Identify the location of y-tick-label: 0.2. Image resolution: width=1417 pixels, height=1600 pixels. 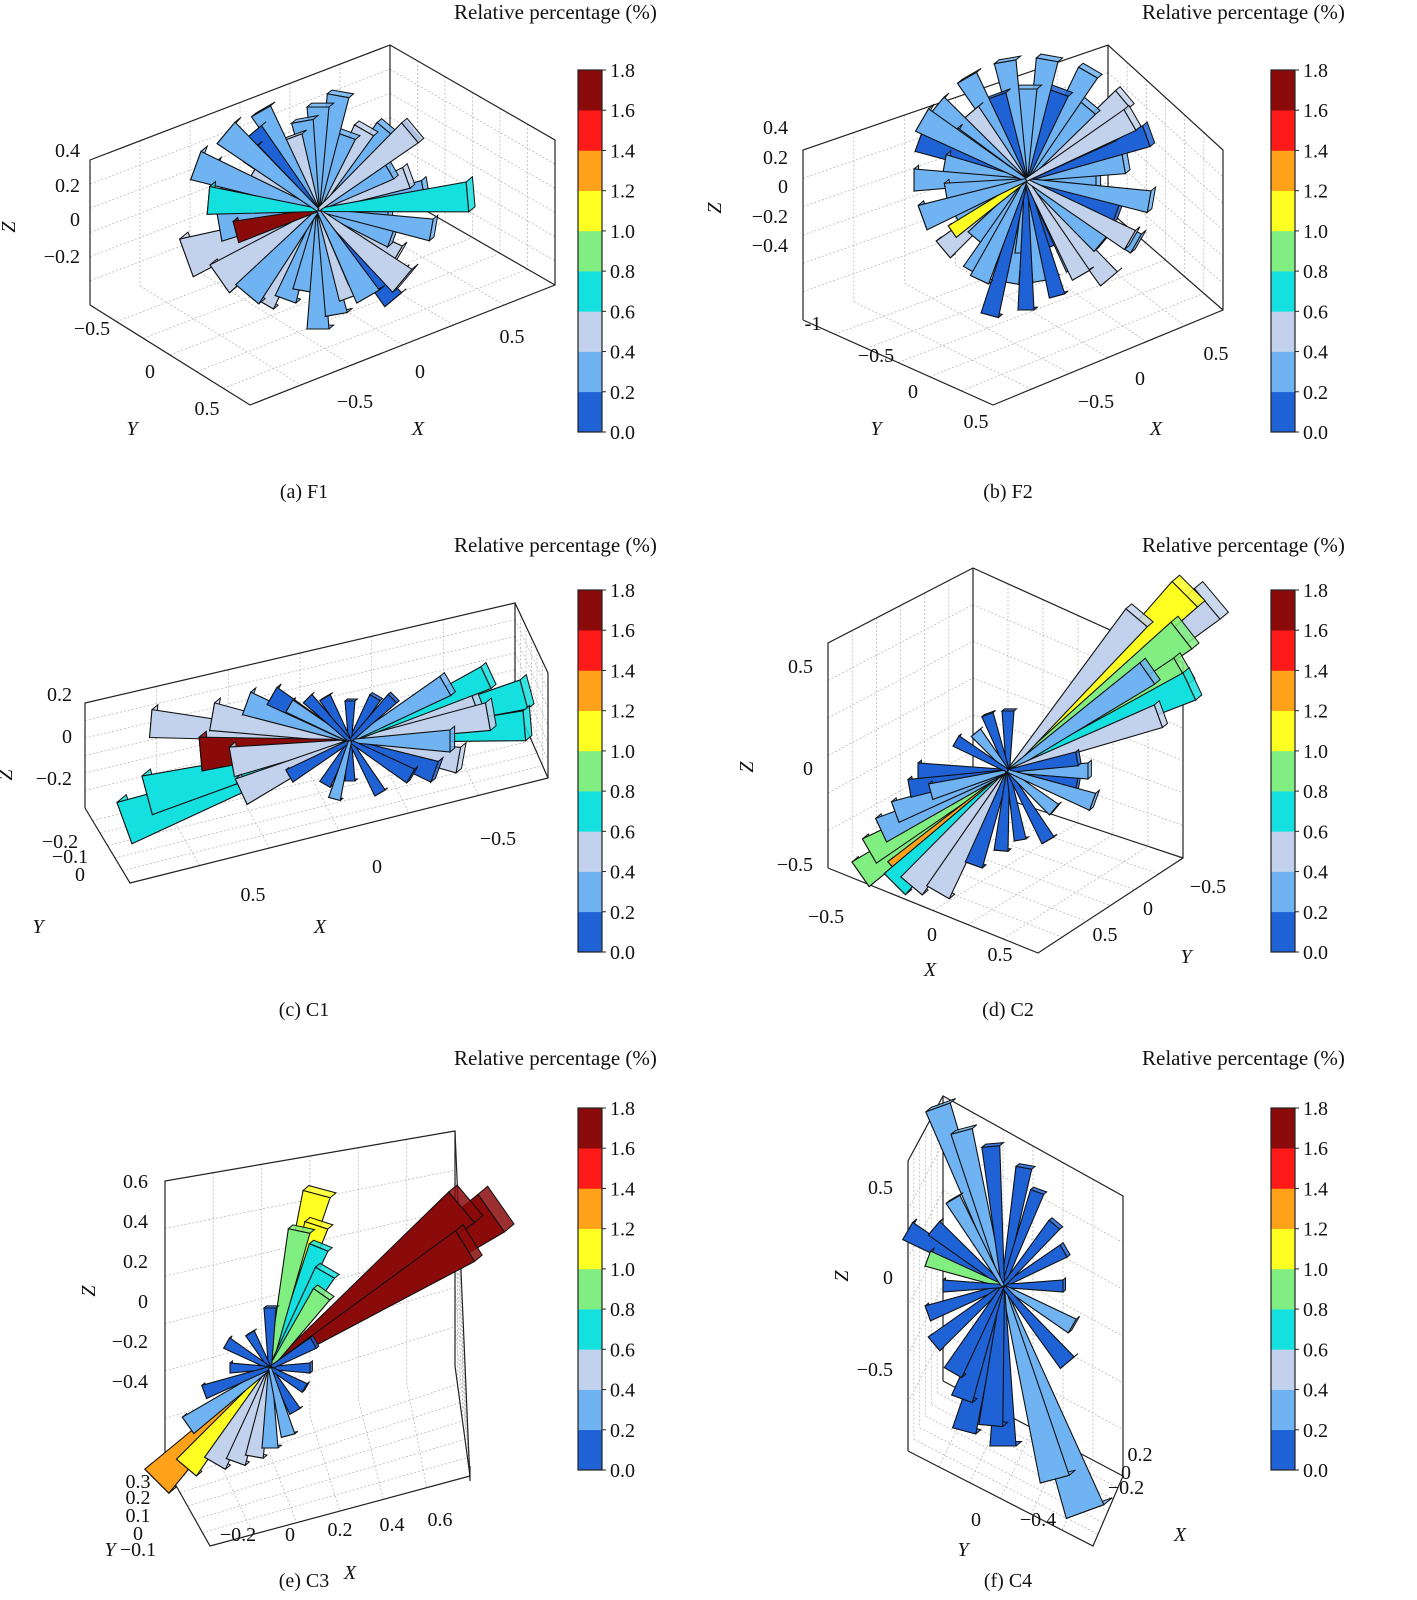
(138, 1498).